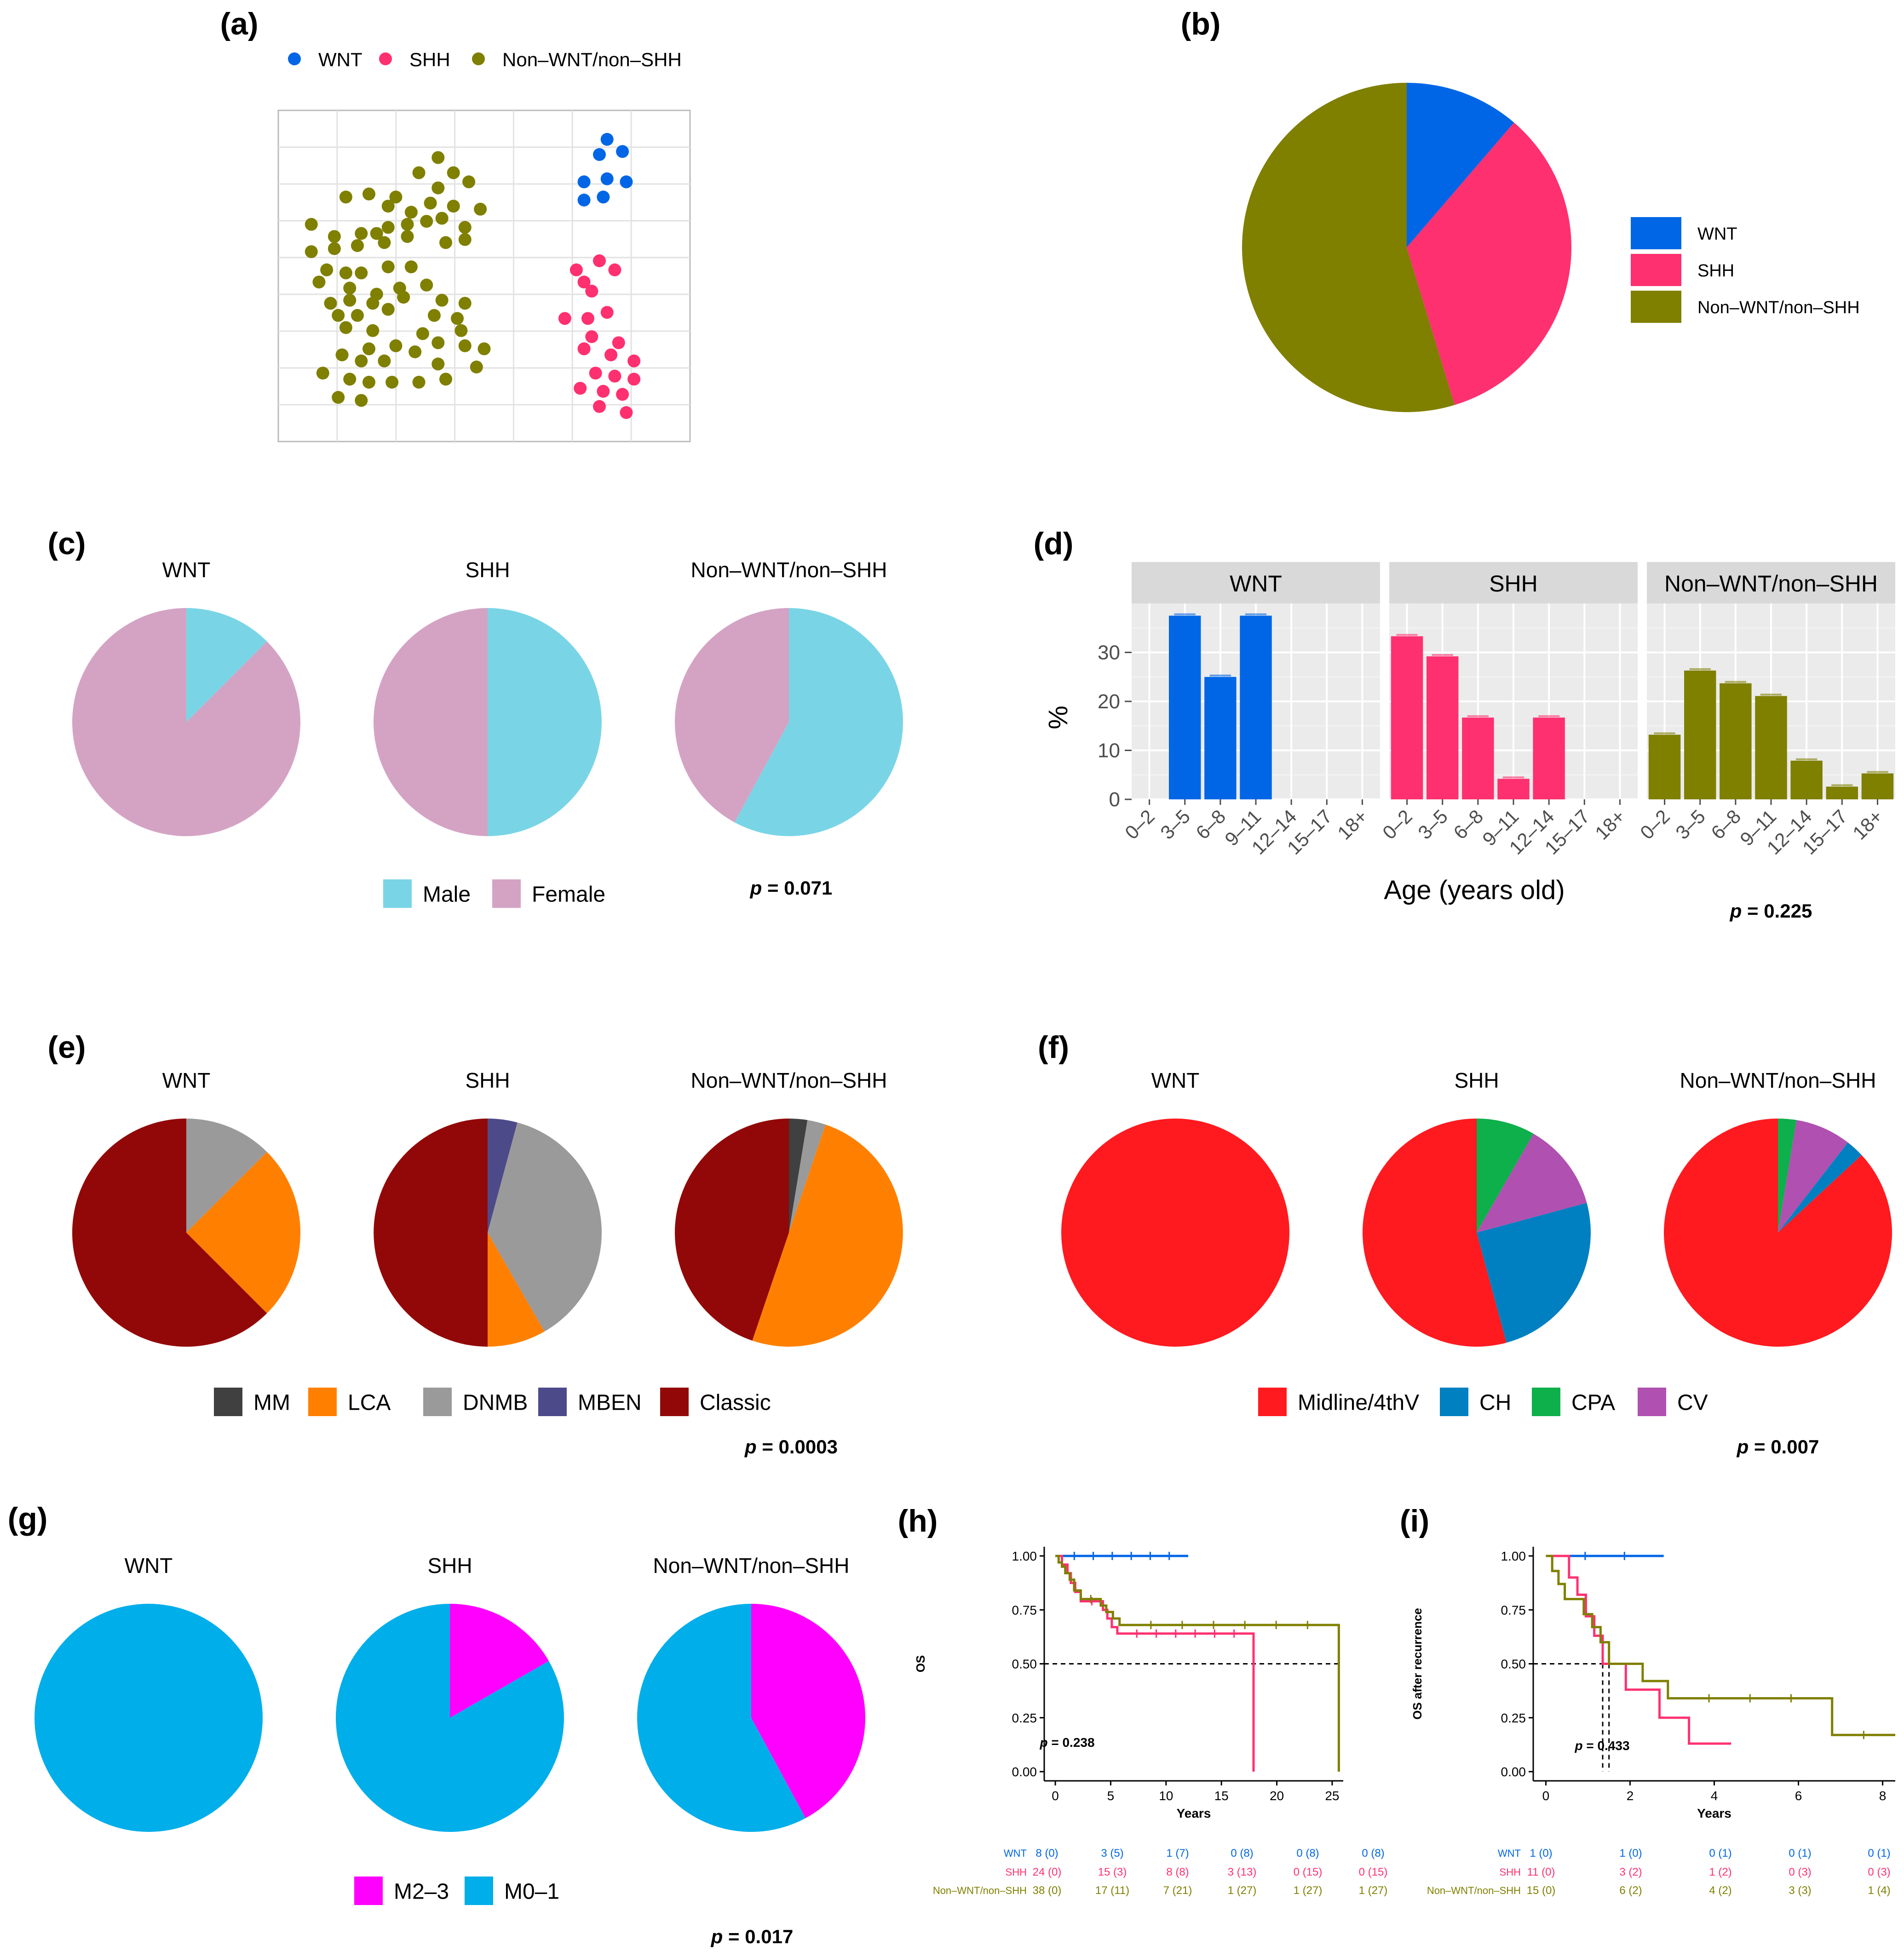 The width and height of the screenshot is (1904, 1957). I want to click on panel-label-b: (b), so click(1201, 23).